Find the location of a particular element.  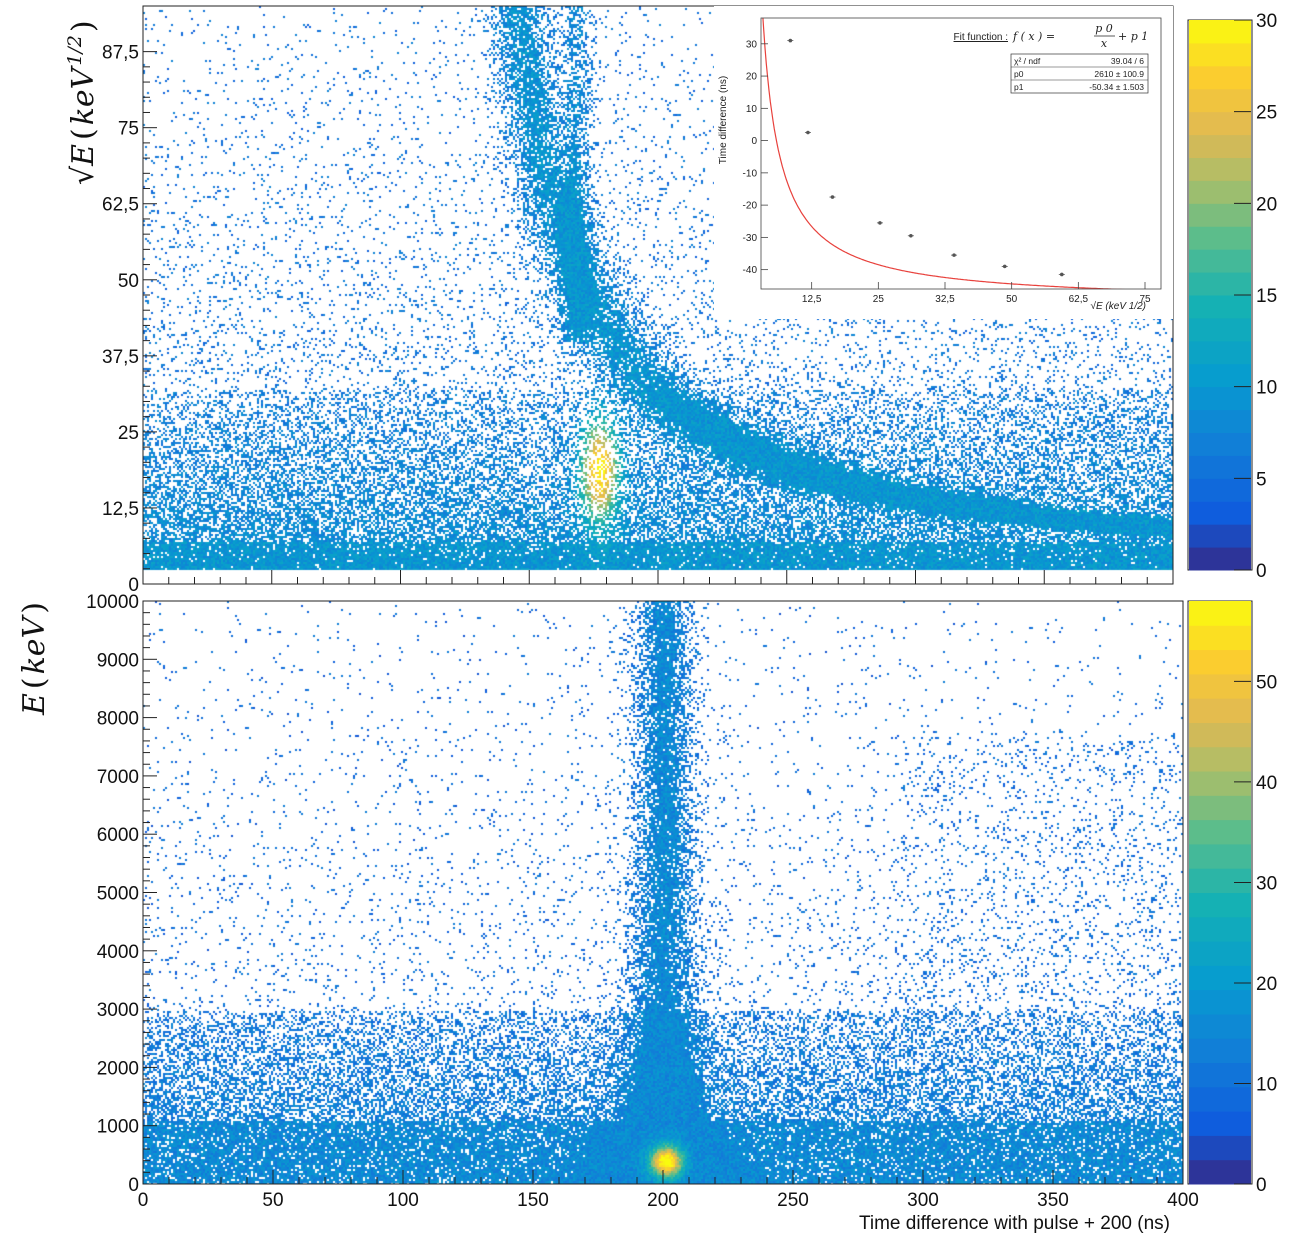

bottom-y-tick-label: 8000 is located at coordinates (118, 719).